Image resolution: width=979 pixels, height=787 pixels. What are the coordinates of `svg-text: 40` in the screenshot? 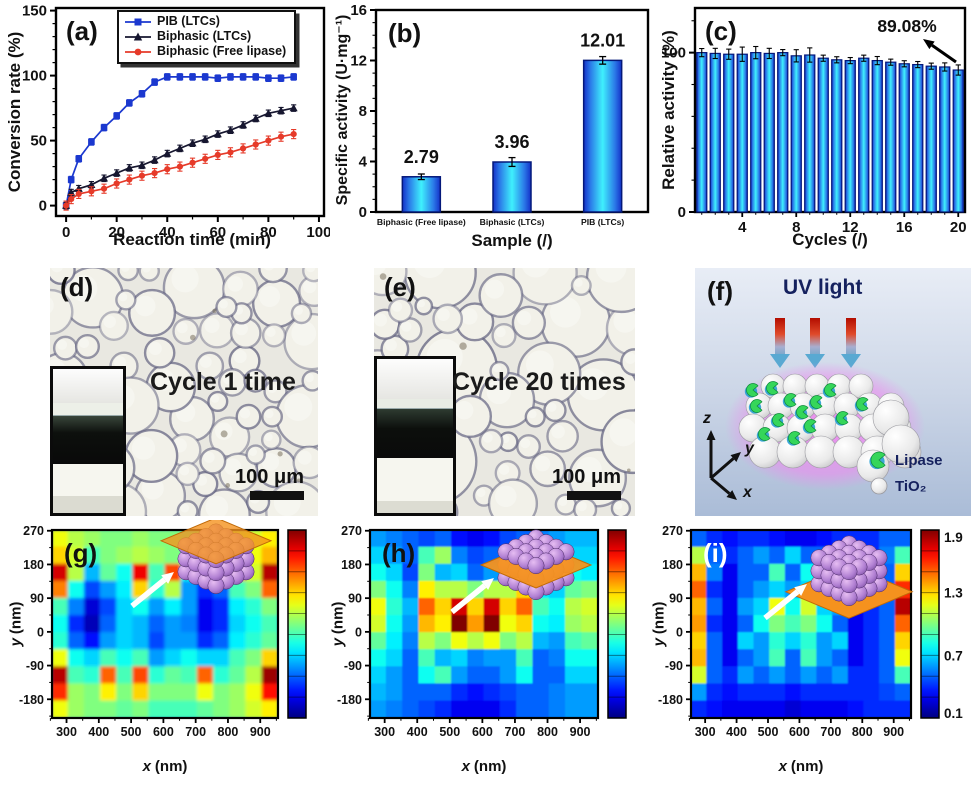 It's located at (167, 232).